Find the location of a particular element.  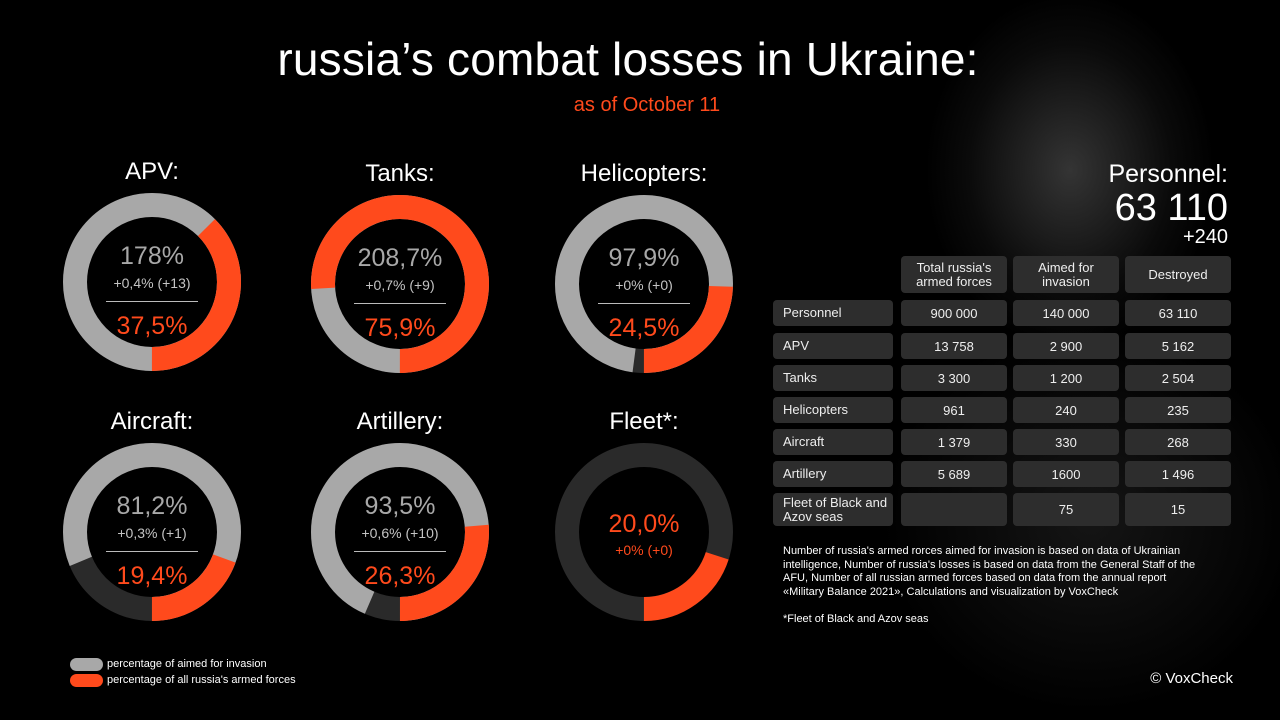

table-header-text: Total russia's armed forces is located at coordinates (954, 274).